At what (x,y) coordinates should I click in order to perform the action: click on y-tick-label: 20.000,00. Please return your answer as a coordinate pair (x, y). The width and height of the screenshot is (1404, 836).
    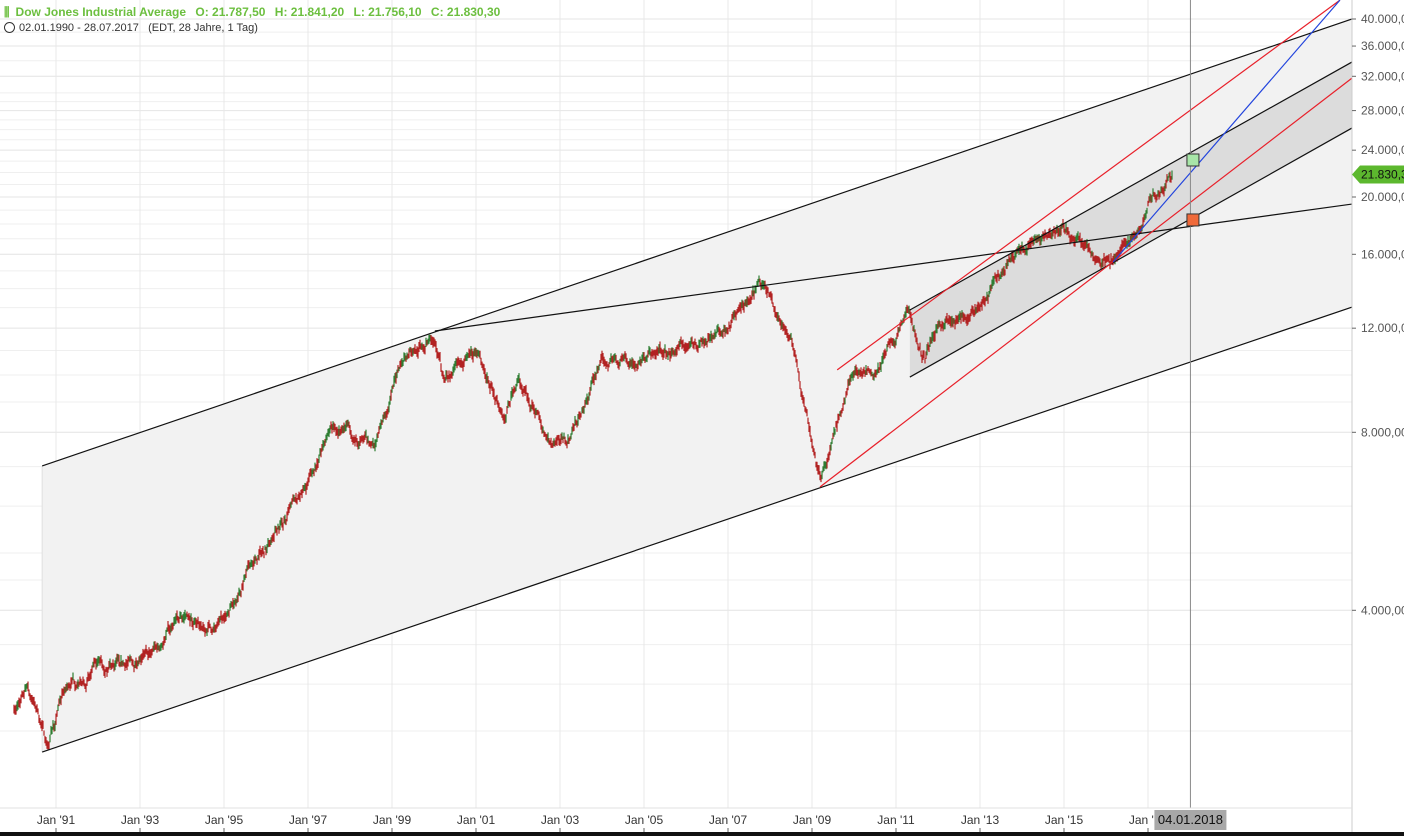
    Looking at the image, I should click on (1382, 197).